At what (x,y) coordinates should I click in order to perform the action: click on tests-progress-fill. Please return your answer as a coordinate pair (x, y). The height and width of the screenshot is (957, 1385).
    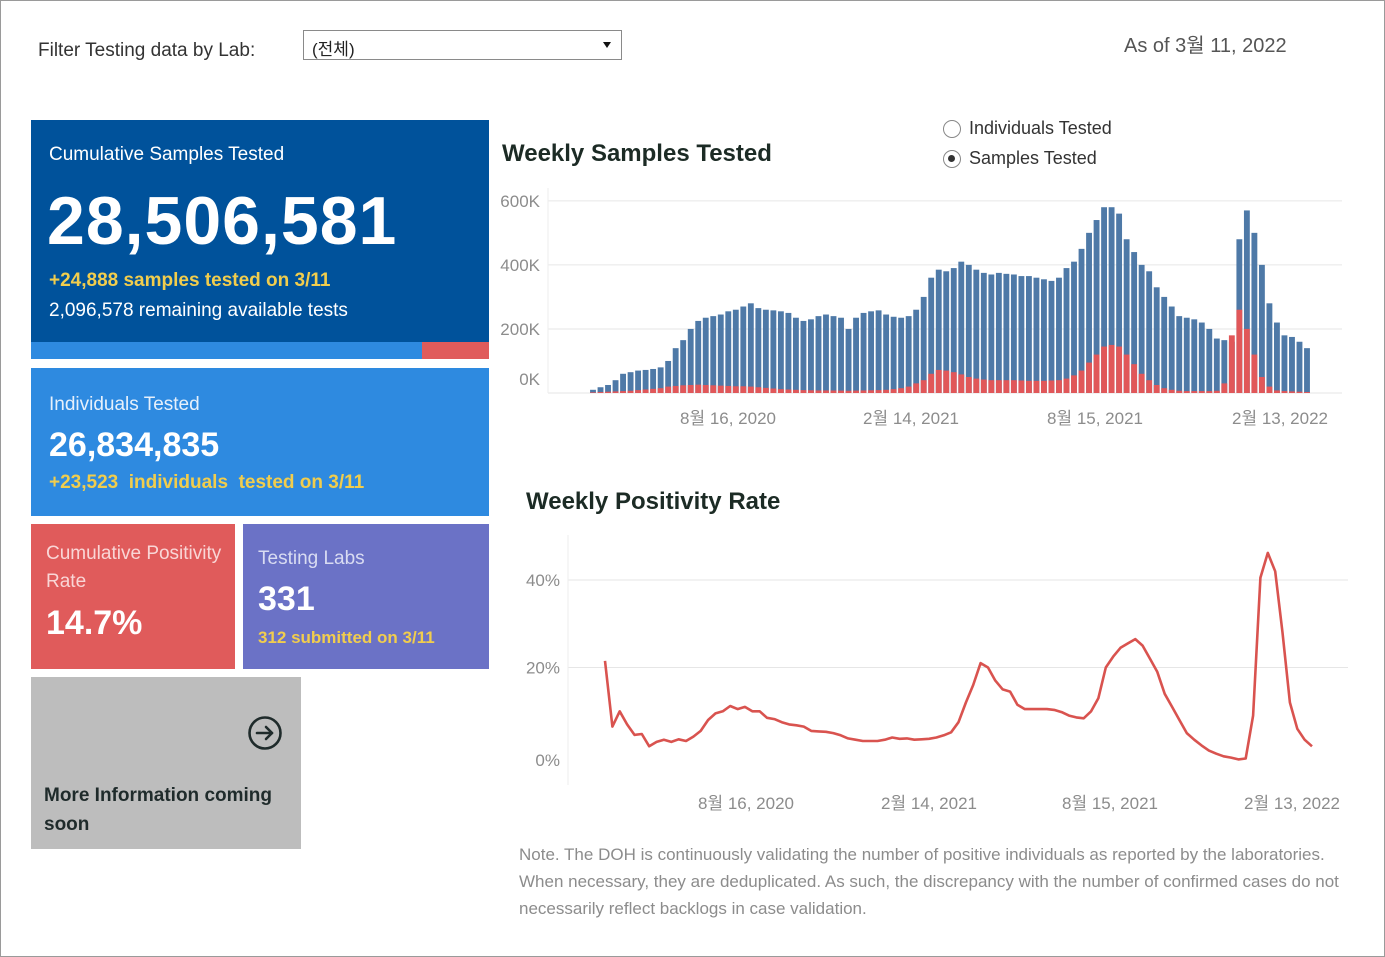
    Looking at the image, I should click on (226, 350).